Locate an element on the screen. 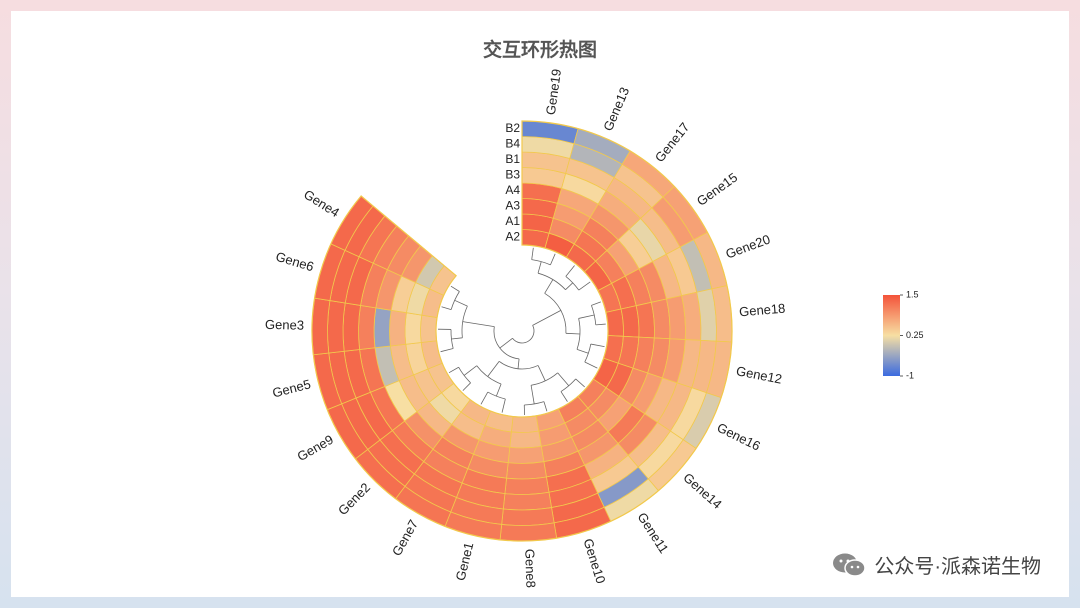 This screenshot has height=608, width=1080. dendrogram is located at coordinates (522, 331).